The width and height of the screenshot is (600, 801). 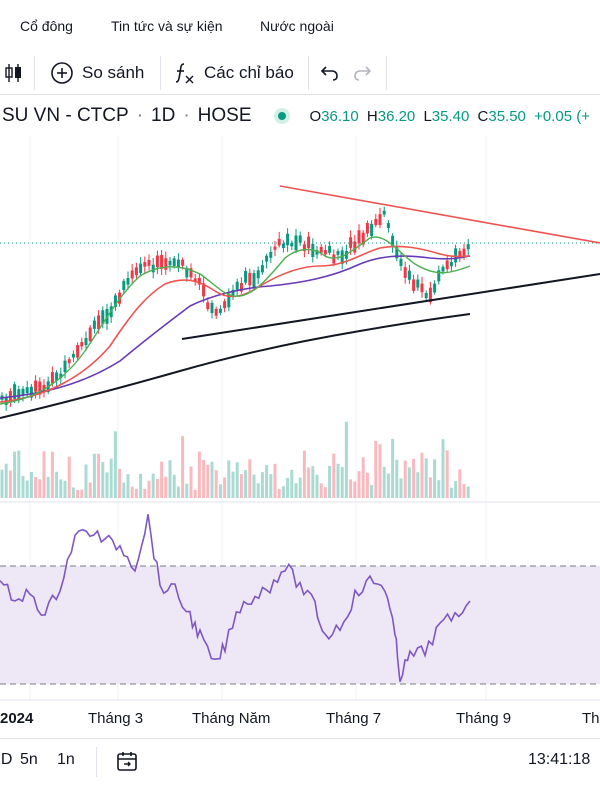 What do you see at coordinates (300, 625) in the screenshot?
I see `rsi-band` at bounding box center [300, 625].